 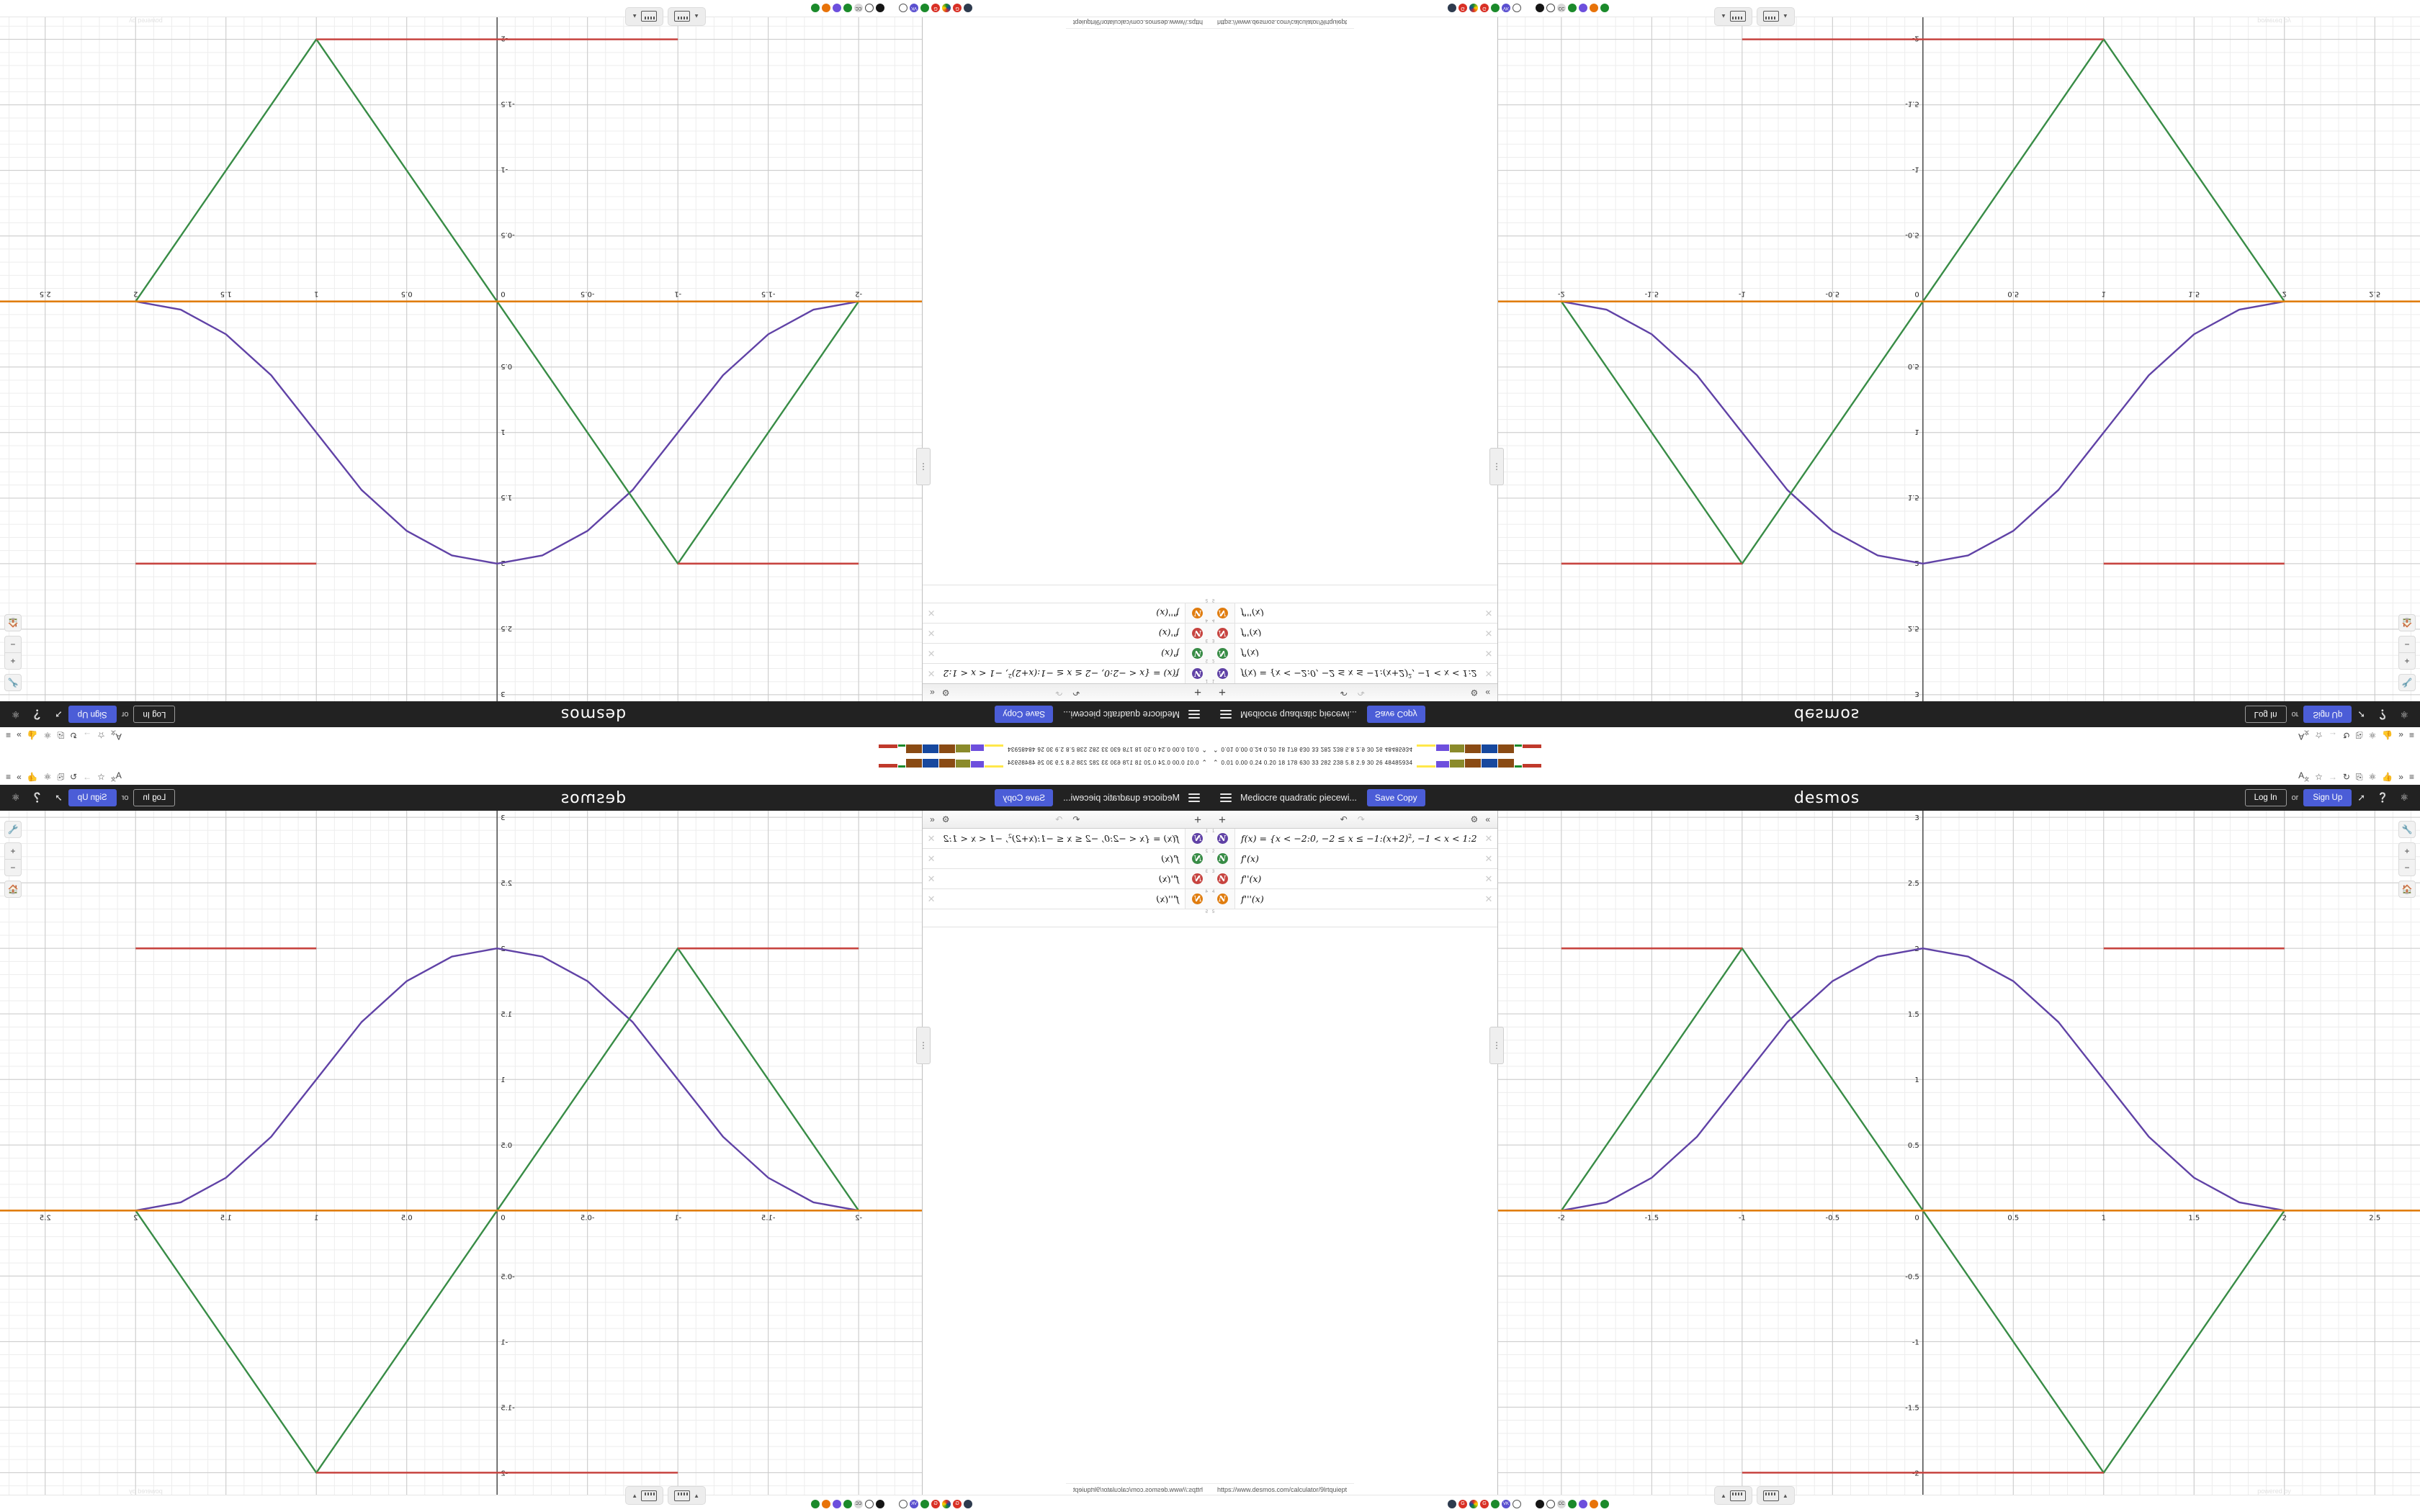 I want to click on ext-icon-colorwheel, so click(x=1473, y=1503).